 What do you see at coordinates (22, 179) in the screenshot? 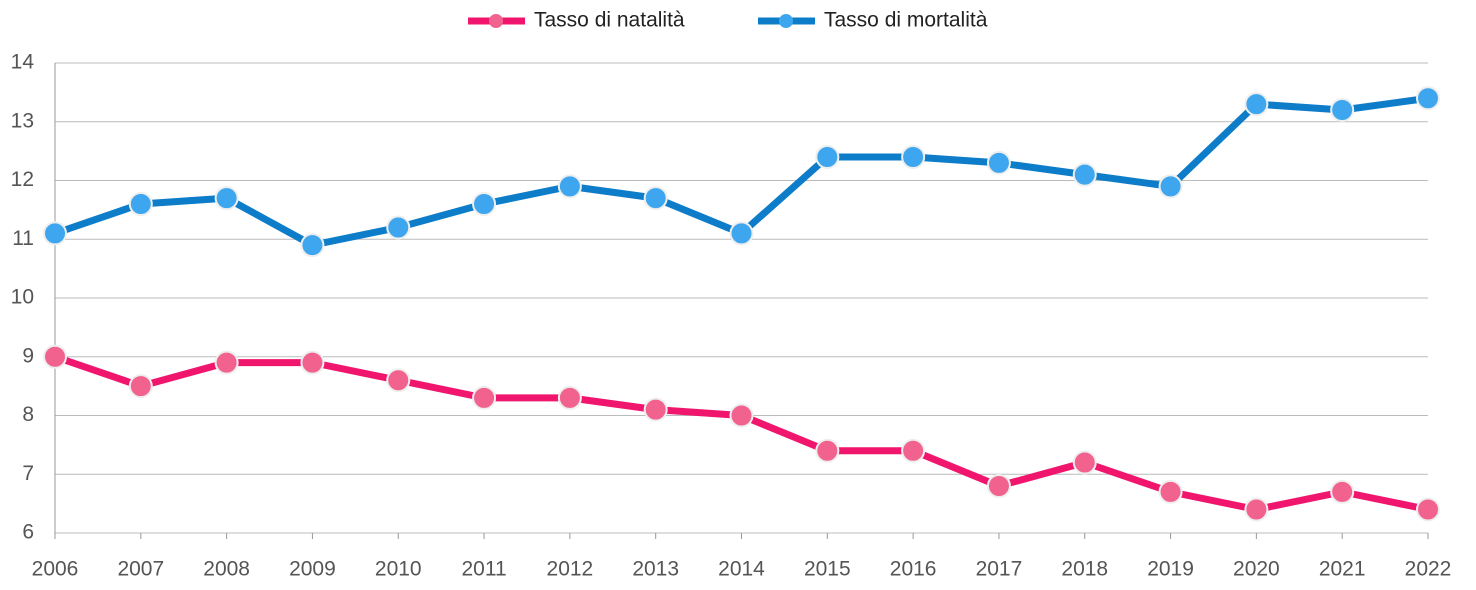
I see `y-tick-label: 12` at bounding box center [22, 179].